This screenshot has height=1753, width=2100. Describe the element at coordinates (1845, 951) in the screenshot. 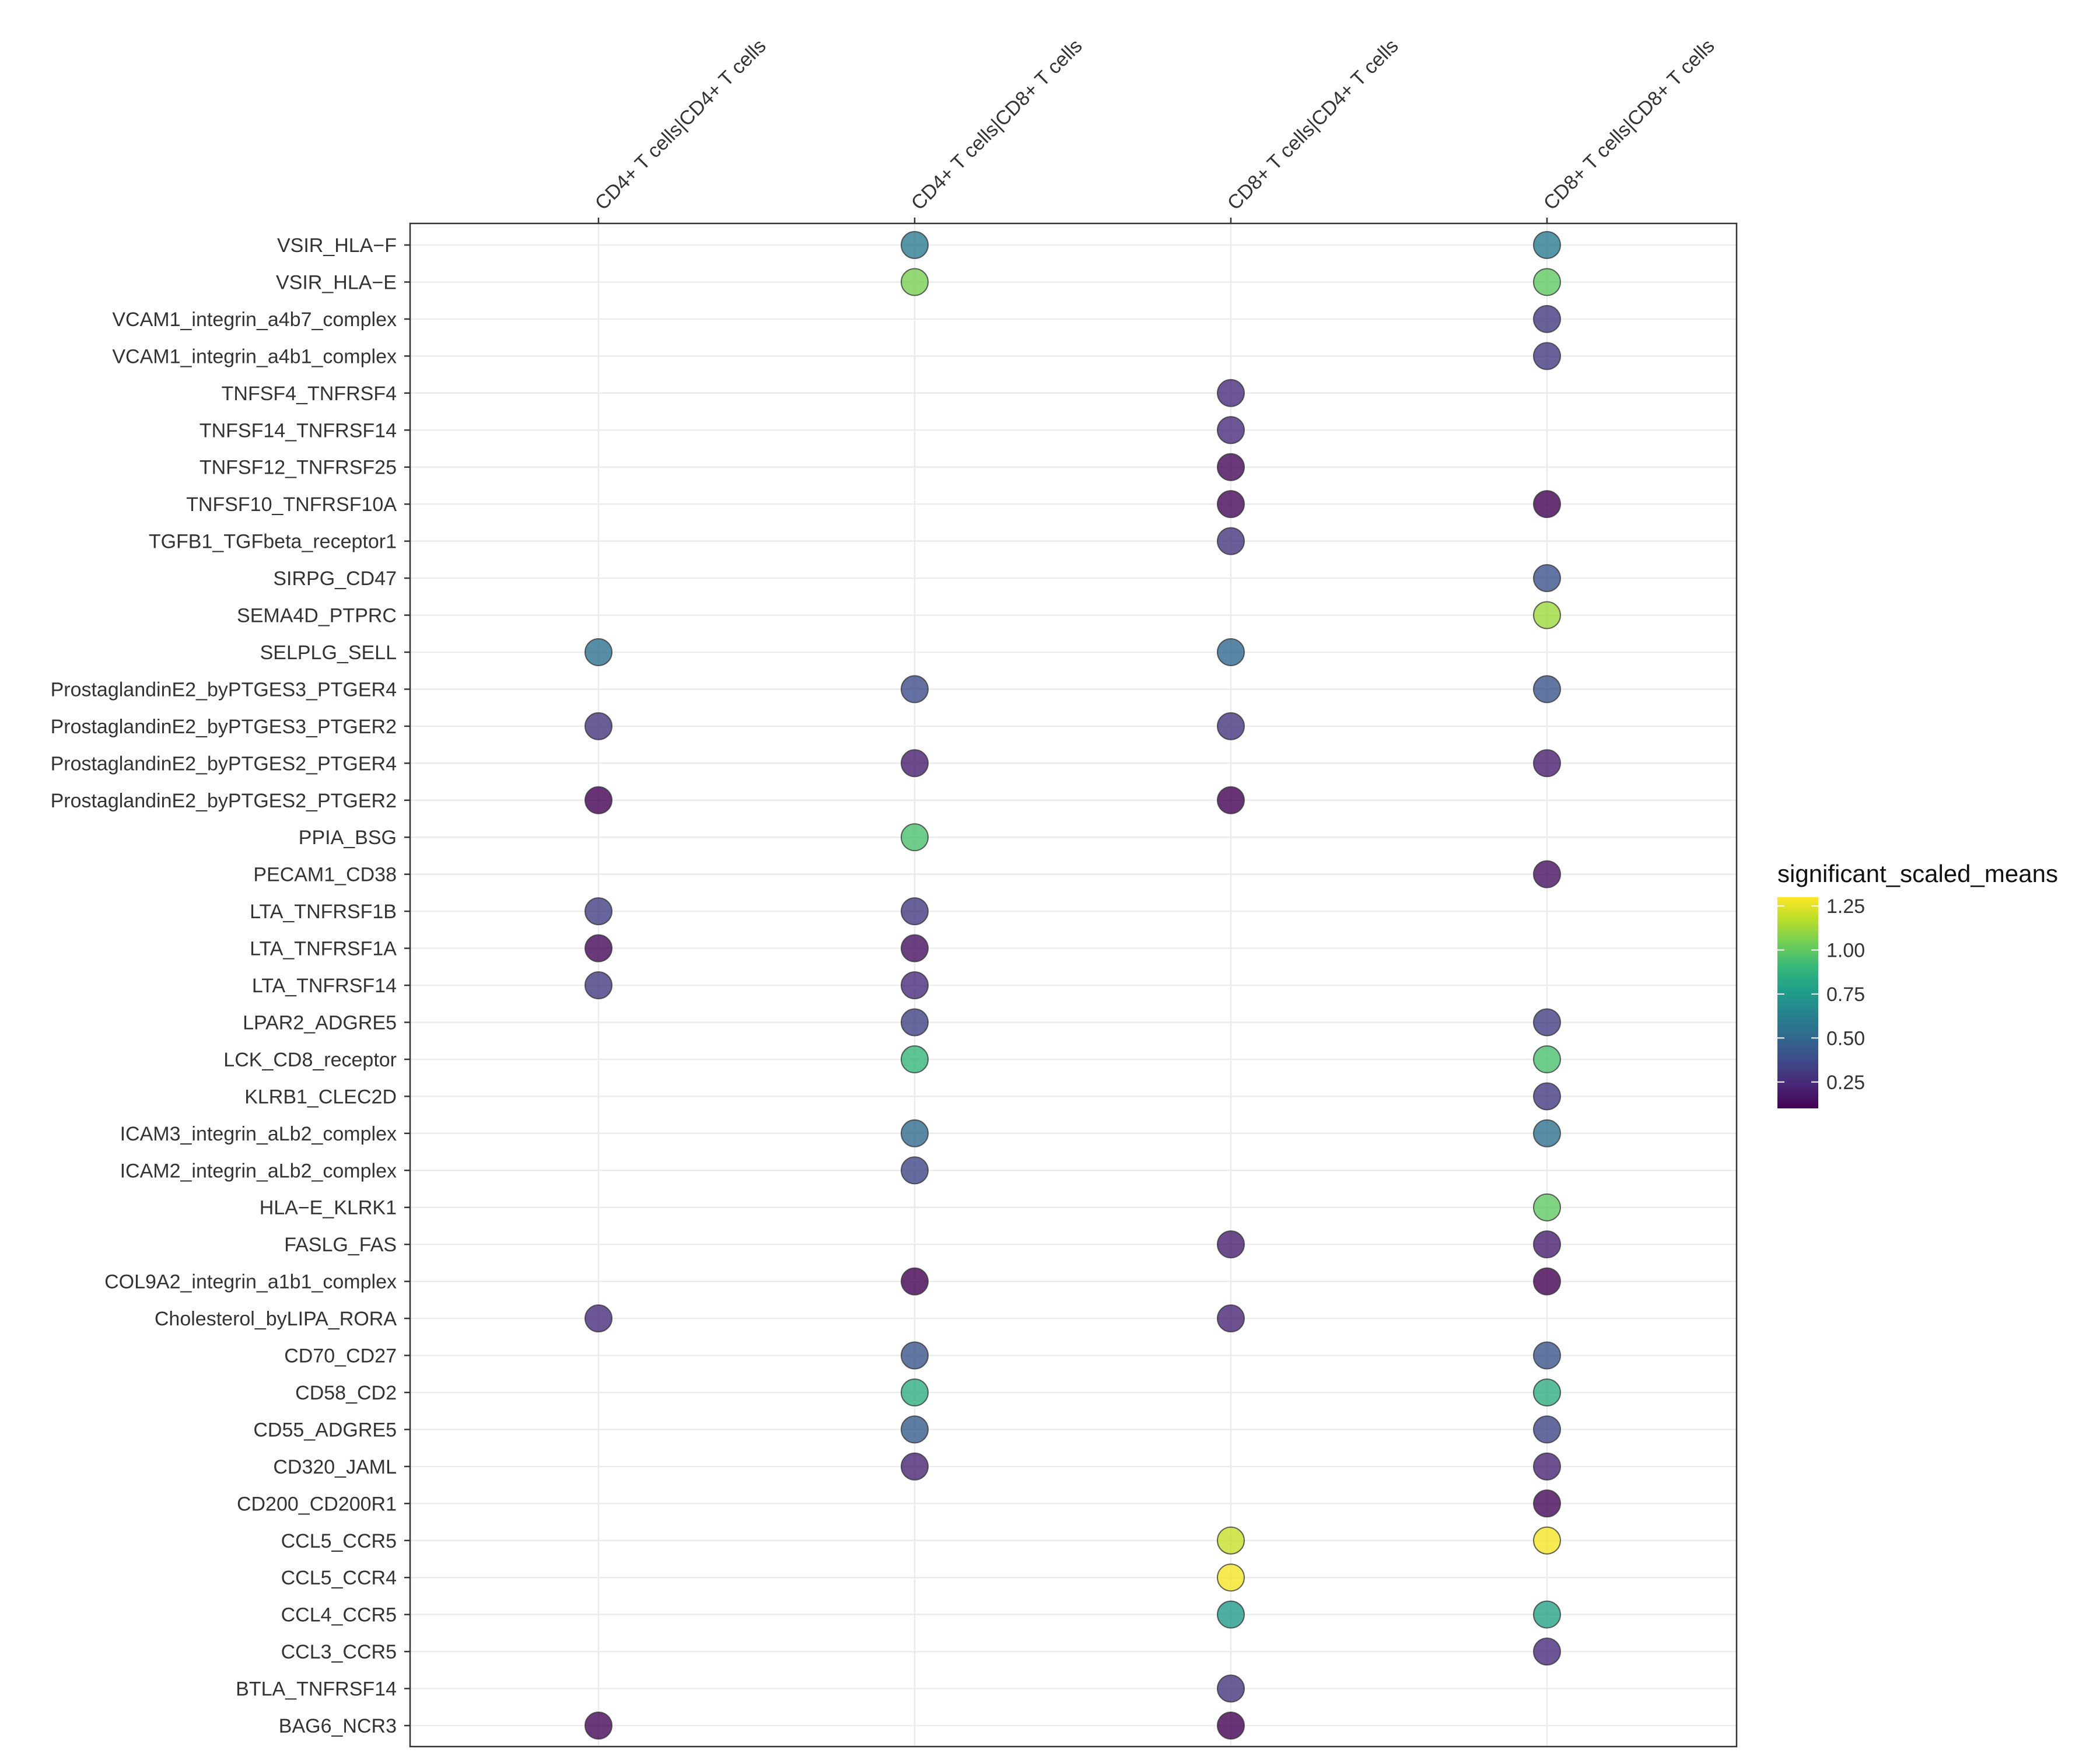

I see `legend-tick-label: 1.00` at that location.